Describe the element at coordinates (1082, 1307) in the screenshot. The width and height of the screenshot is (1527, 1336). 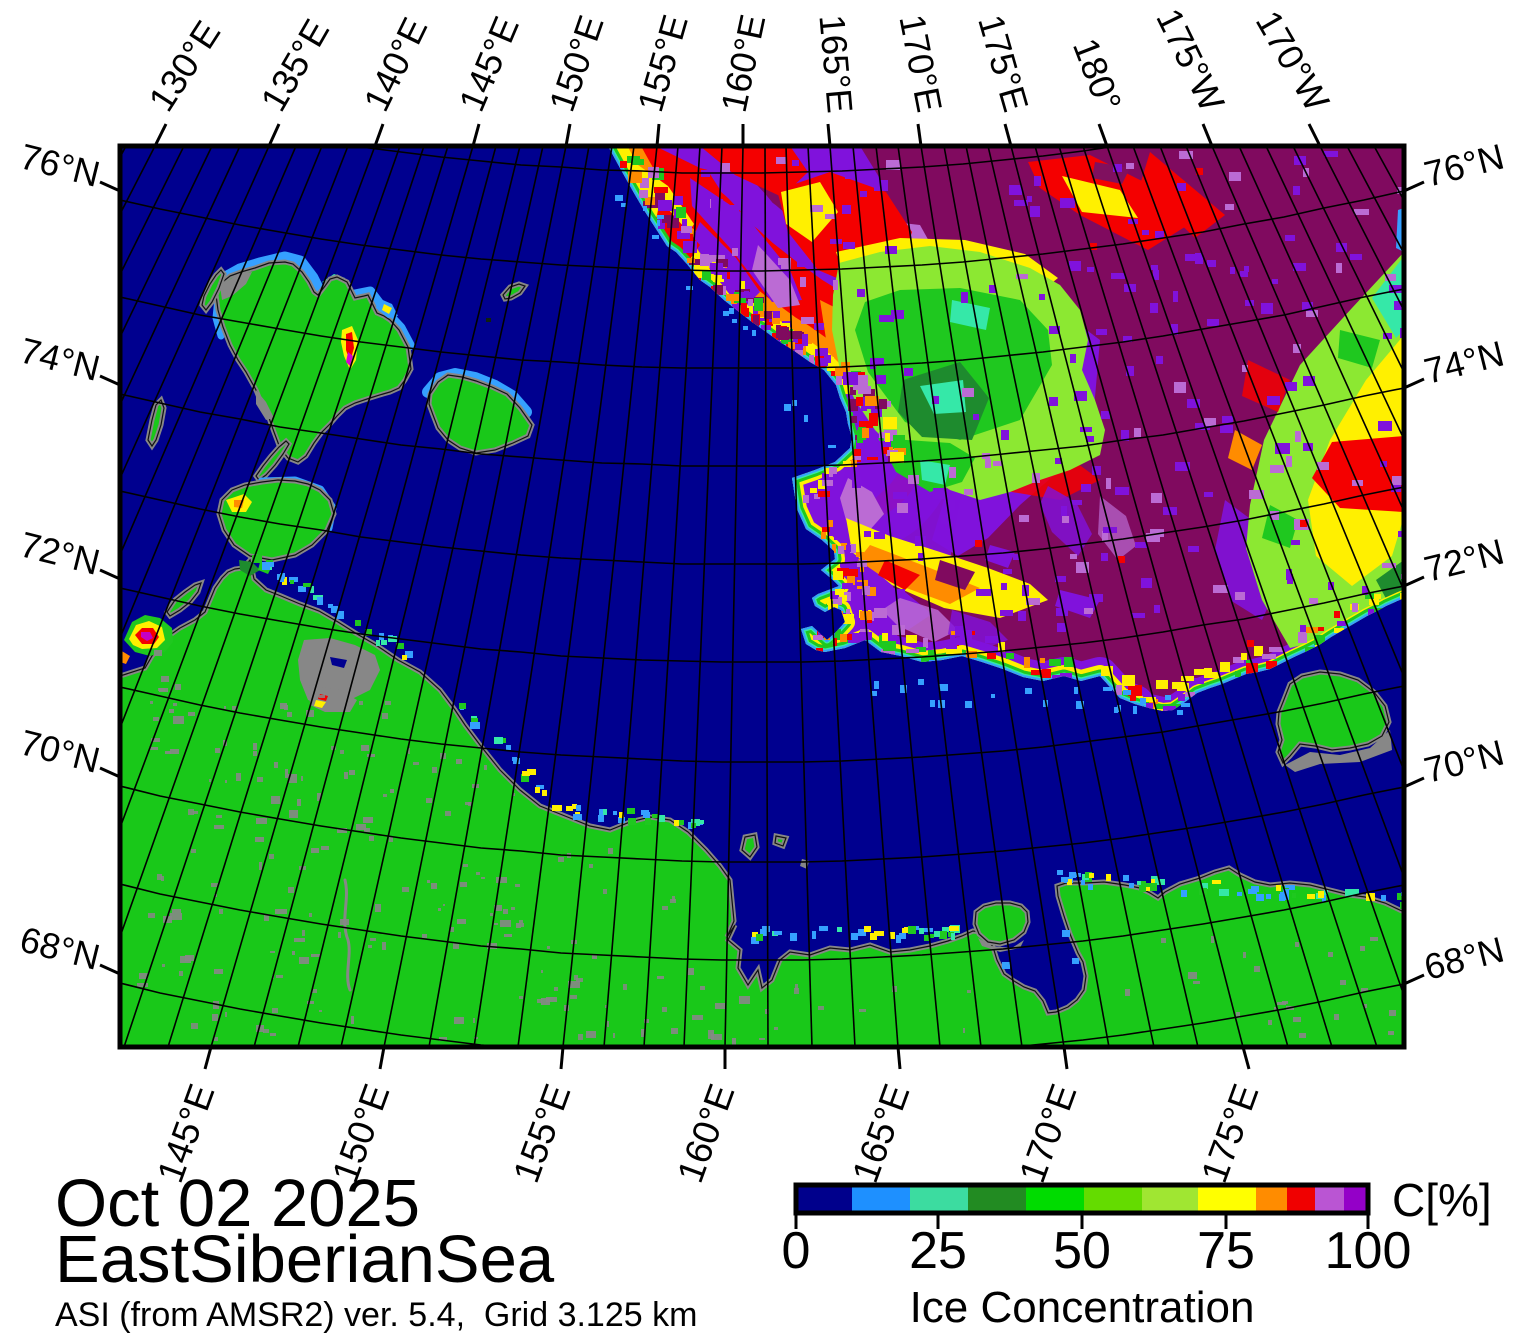
I see `svg-text: Ice Concentration` at that location.